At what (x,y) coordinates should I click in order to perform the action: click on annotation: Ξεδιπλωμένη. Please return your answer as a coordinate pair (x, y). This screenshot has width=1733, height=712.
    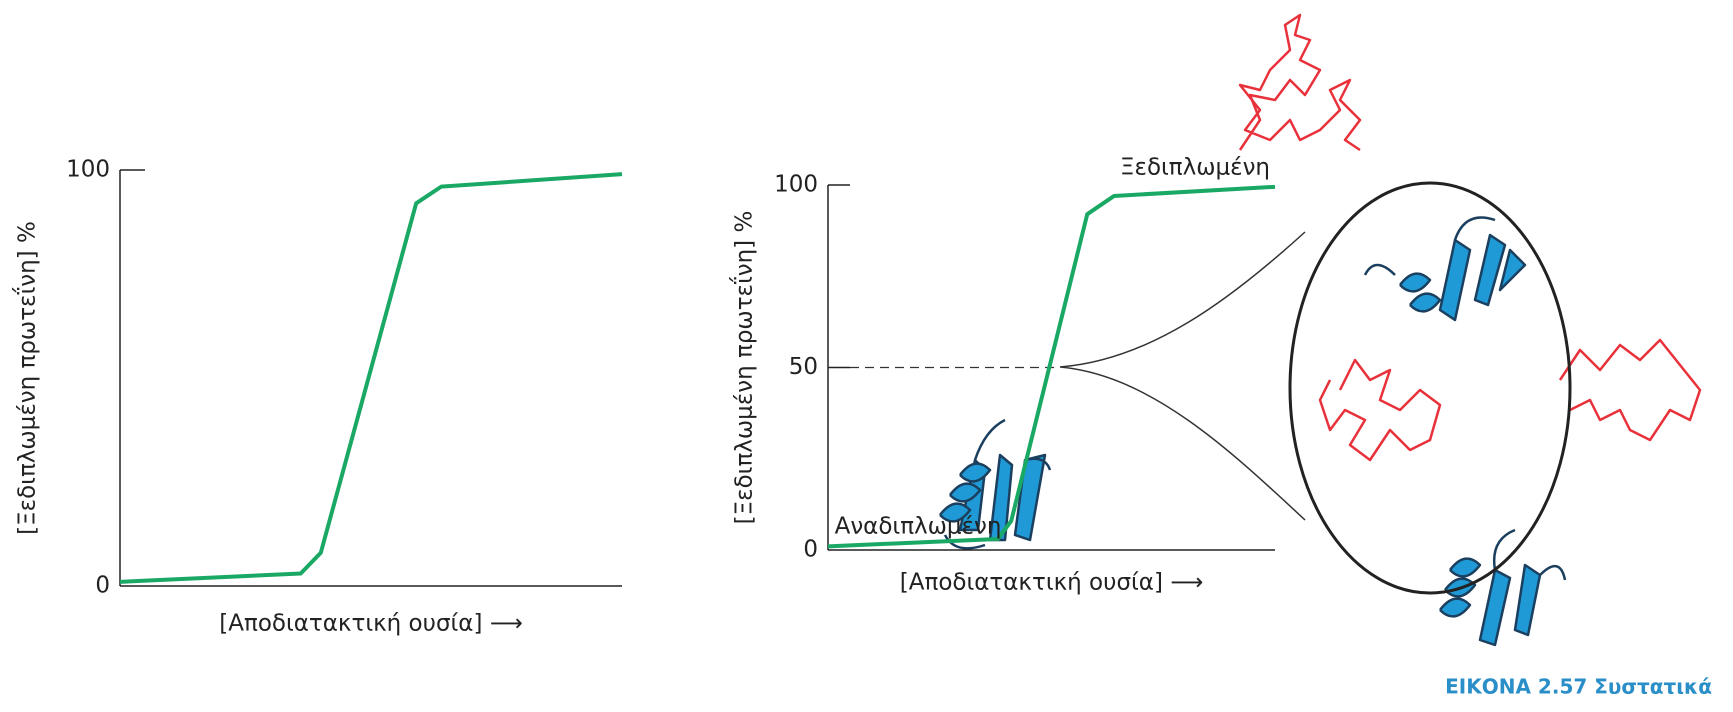
    Looking at the image, I should click on (1195, 168).